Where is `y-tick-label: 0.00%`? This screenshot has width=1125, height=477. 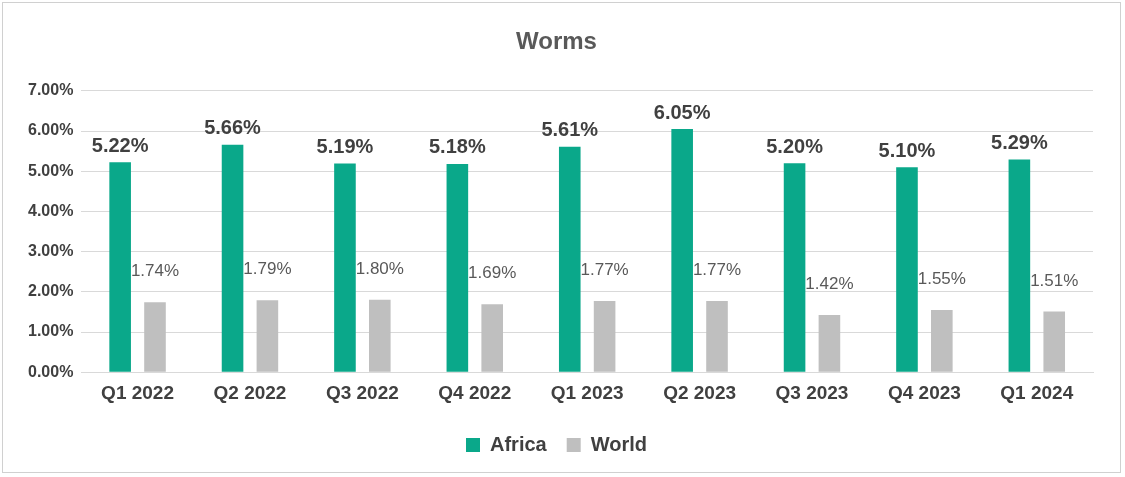 y-tick-label: 0.00% is located at coordinates (50, 371).